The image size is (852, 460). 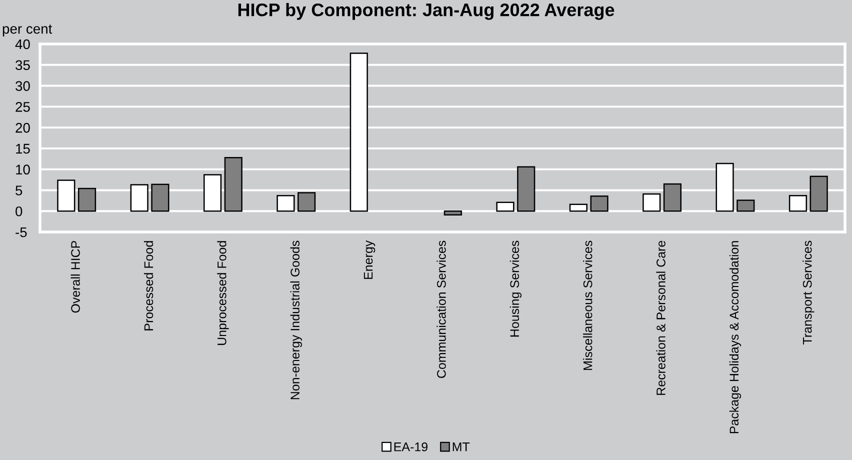 I want to click on x-tick-label: Miscellaneous Services, so click(x=587, y=305).